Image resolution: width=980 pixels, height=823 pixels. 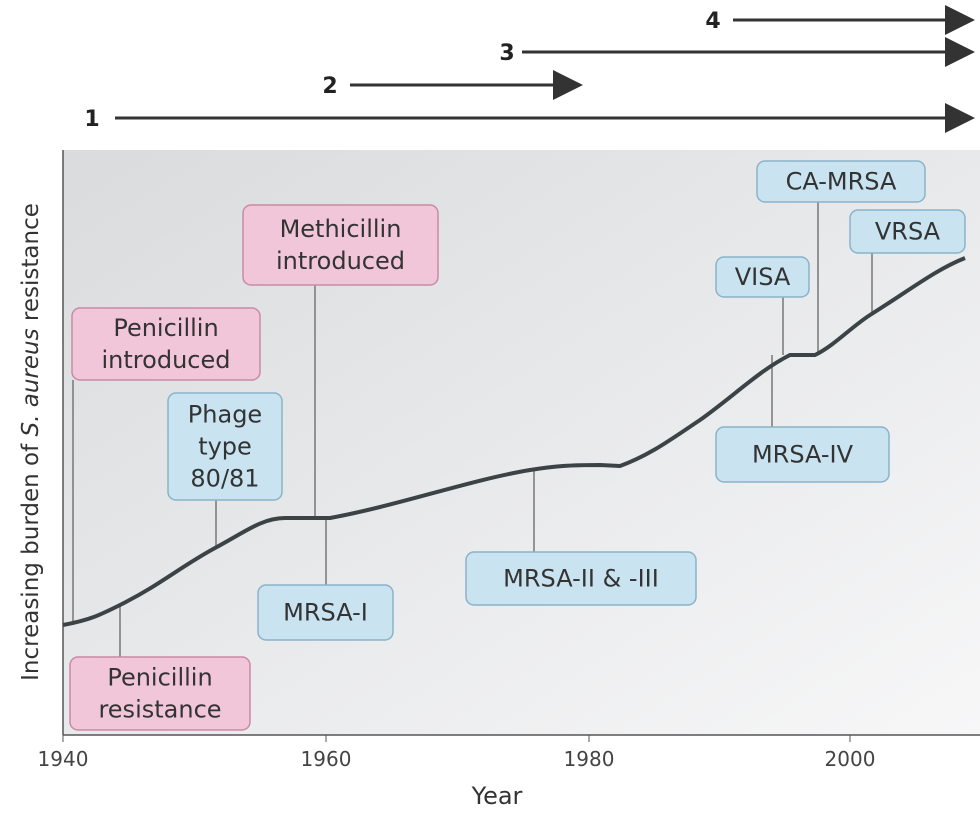 I want to click on x-tick-label: 1940, so click(x=63, y=759).